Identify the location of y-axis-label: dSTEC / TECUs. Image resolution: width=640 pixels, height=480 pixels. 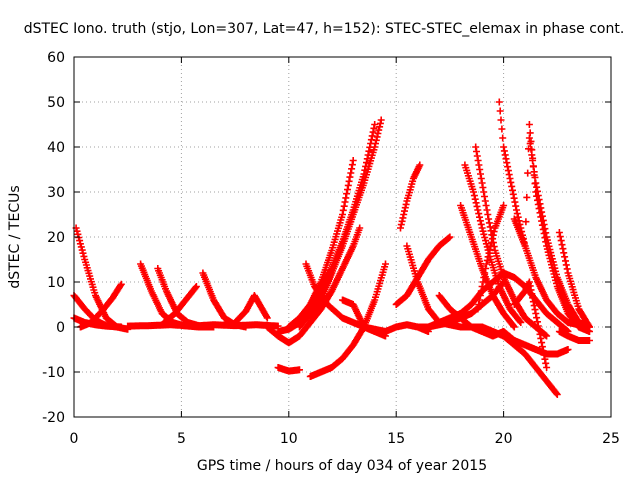
(15, 236).